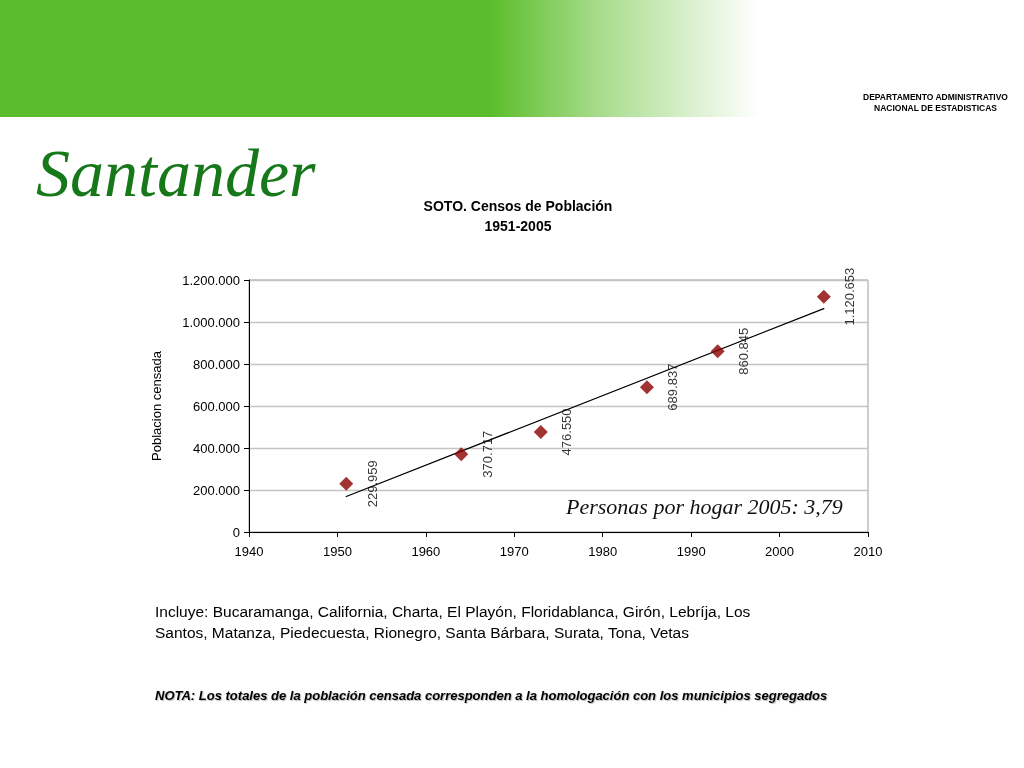 The image size is (1024, 768). What do you see at coordinates (514, 551) in the screenshot?
I see `x-tick-label: 1970` at bounding box center [514, 551].